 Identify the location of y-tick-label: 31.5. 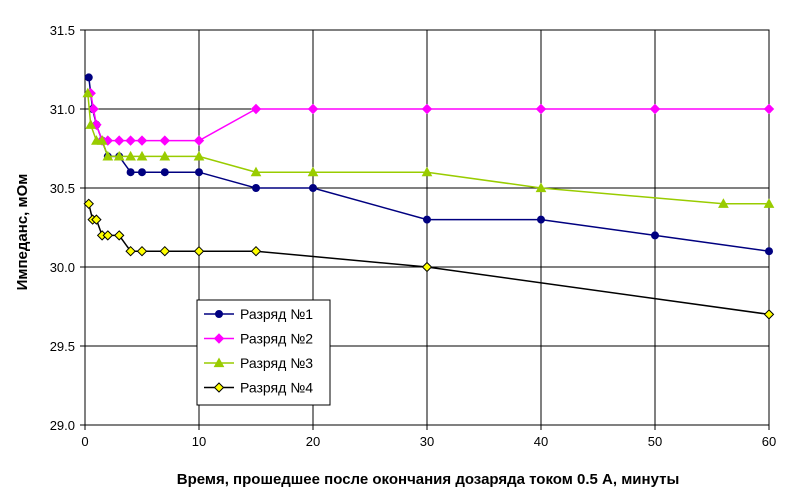
(62, 30).